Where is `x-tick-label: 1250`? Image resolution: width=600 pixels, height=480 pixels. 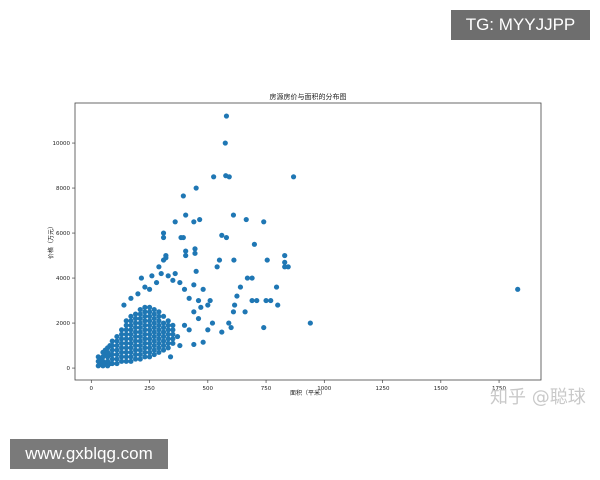 x-tick-label: 1250 is located at coordinates (383, 389).